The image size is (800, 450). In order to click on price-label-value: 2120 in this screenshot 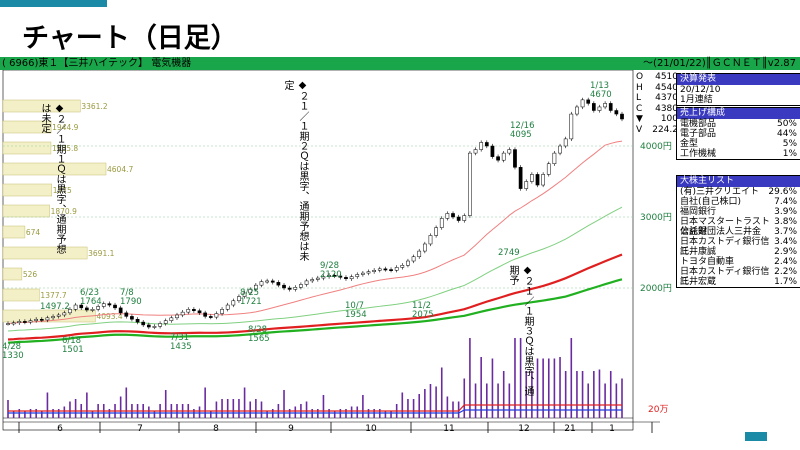, I will do `click(331, 275)`.